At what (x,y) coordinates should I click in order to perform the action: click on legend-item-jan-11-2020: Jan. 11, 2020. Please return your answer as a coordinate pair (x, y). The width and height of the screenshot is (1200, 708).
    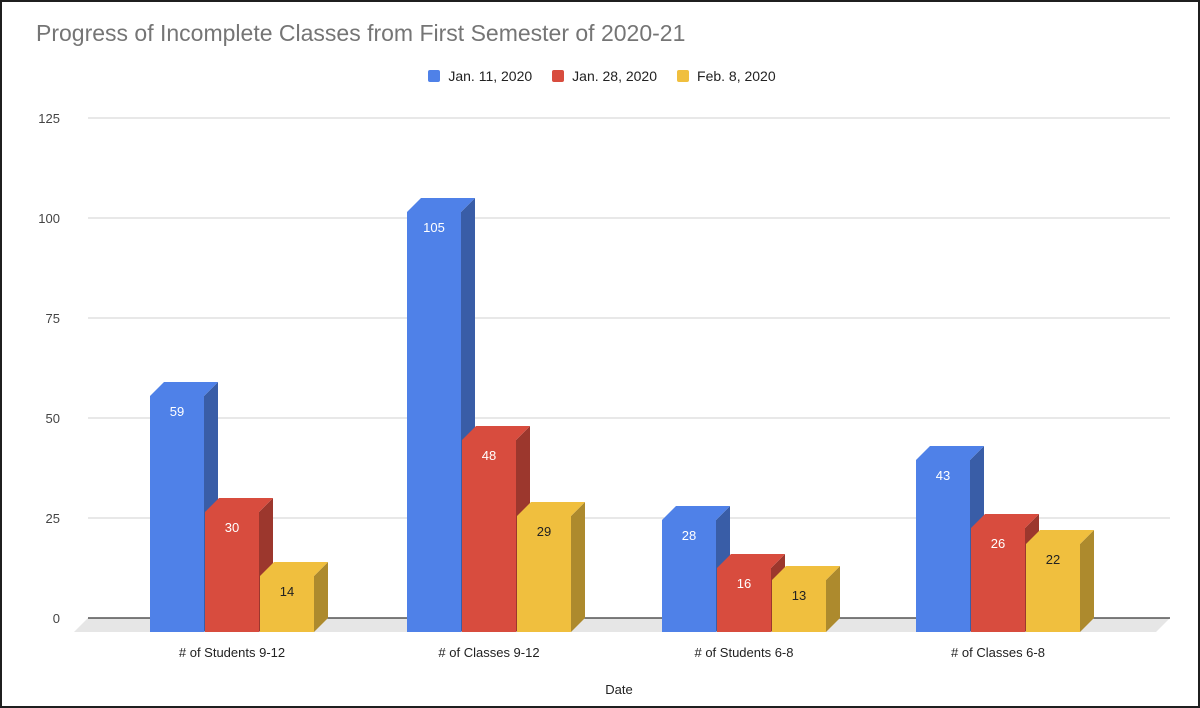
    Looking at the image, I should click on (480, 76).